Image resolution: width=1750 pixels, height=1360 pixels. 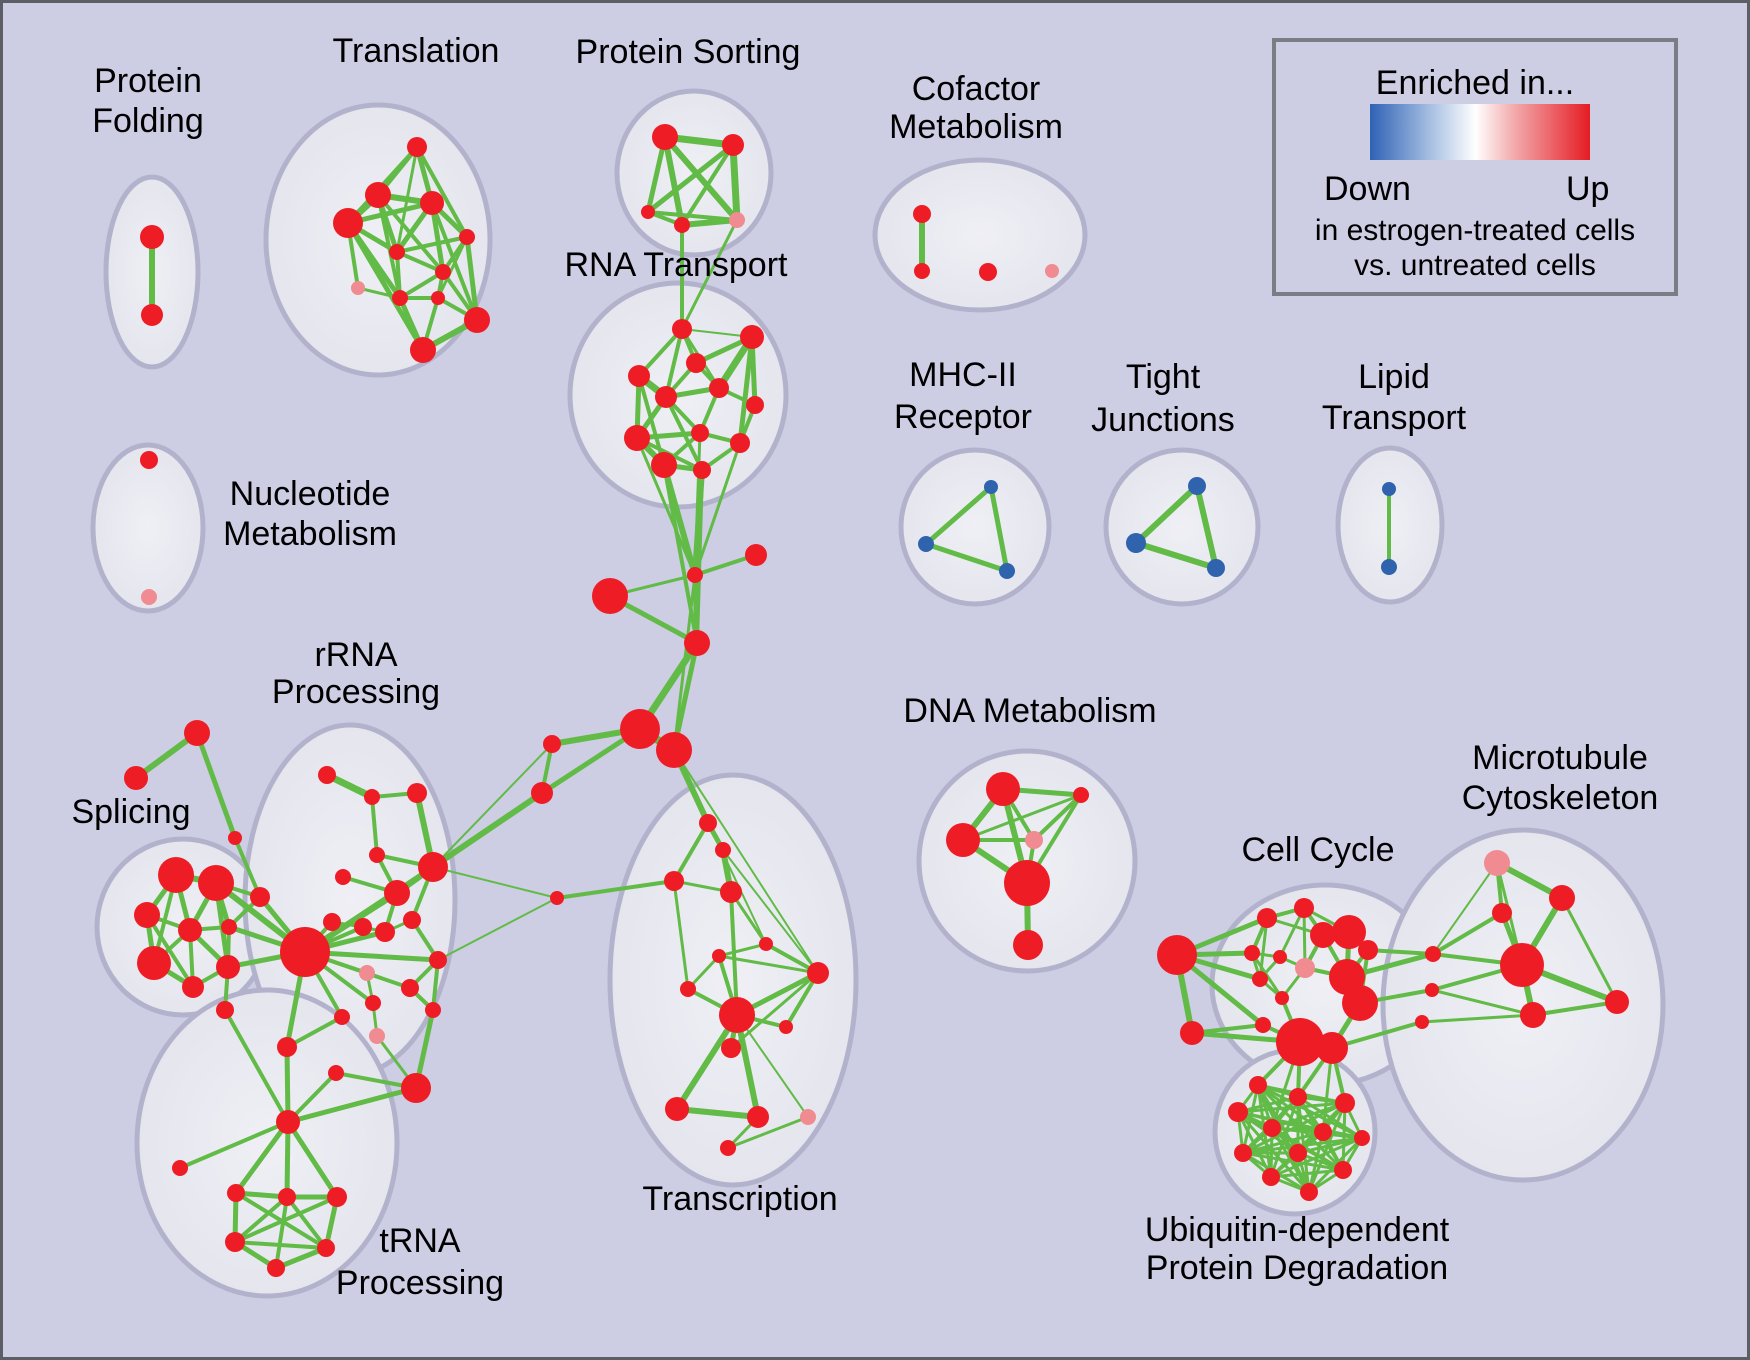 I want to click on gene-set-node-ub4, so click(x=1238, y=1112).